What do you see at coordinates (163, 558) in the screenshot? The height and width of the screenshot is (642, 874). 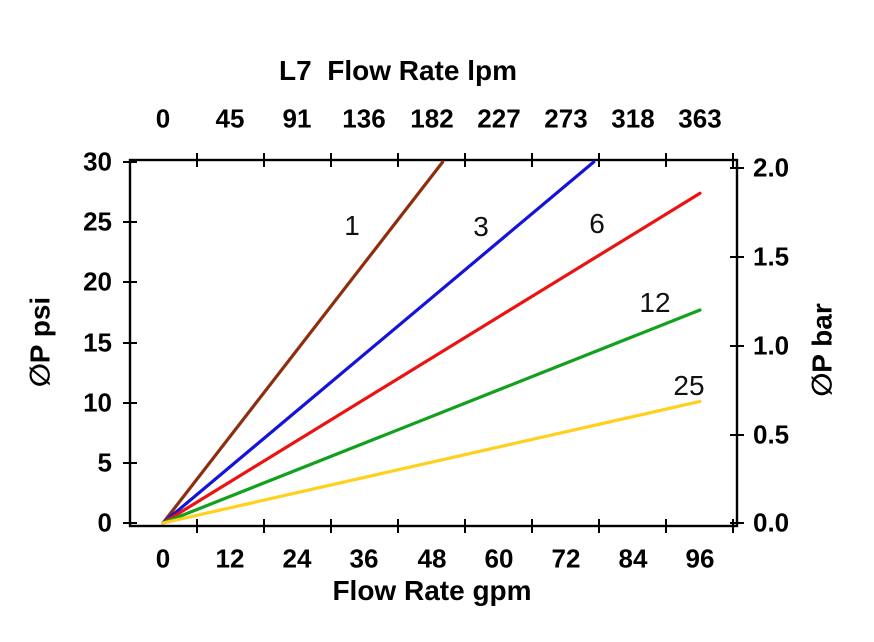 I see `bottom-tick-label: 0` at bounding box center [163, 558].